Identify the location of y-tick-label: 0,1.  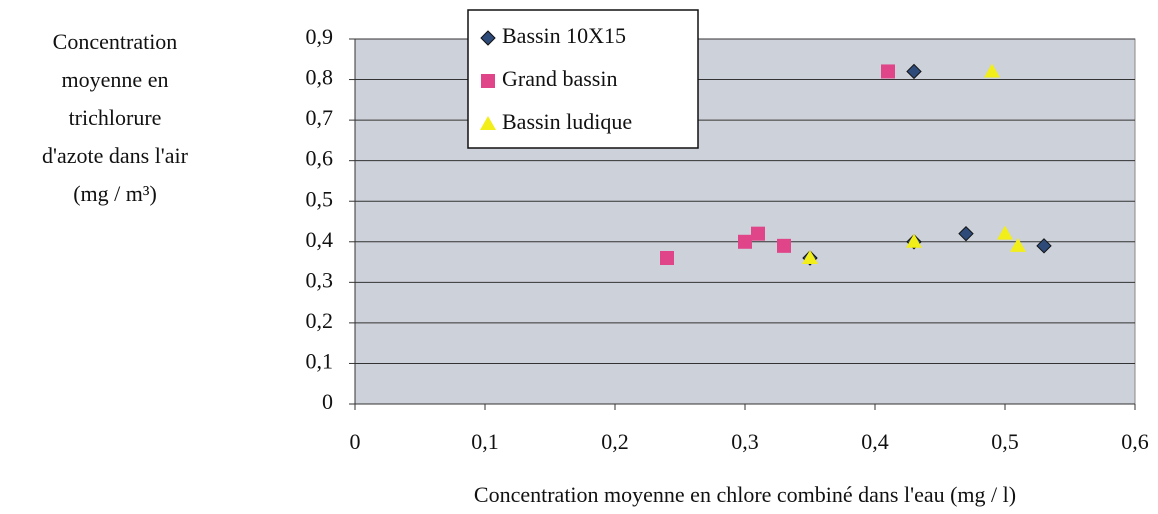
(320, 360).